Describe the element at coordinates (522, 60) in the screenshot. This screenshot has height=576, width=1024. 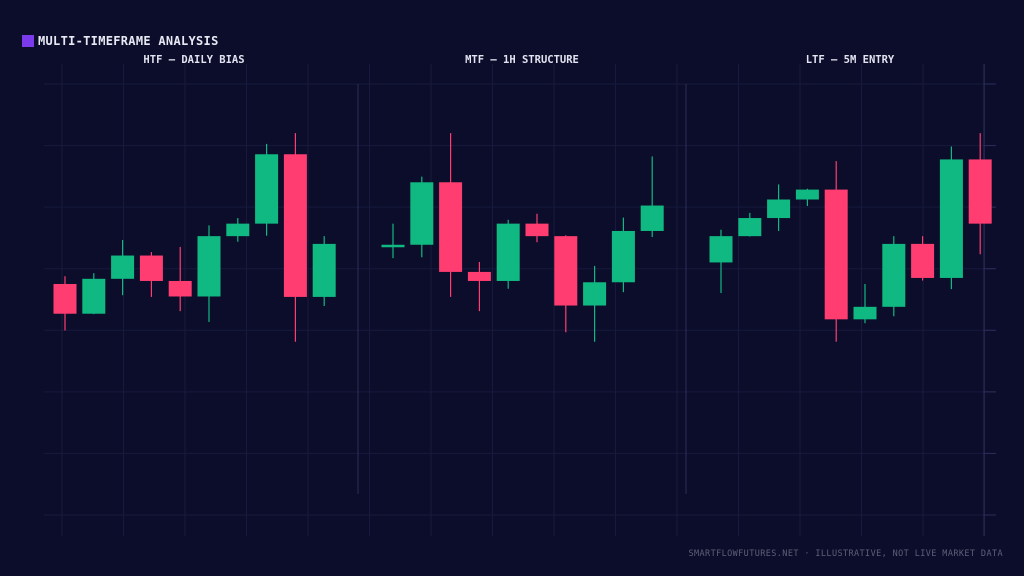
I see `mtf-panel-title: MTF — 1H STRUCTURE` at that location.